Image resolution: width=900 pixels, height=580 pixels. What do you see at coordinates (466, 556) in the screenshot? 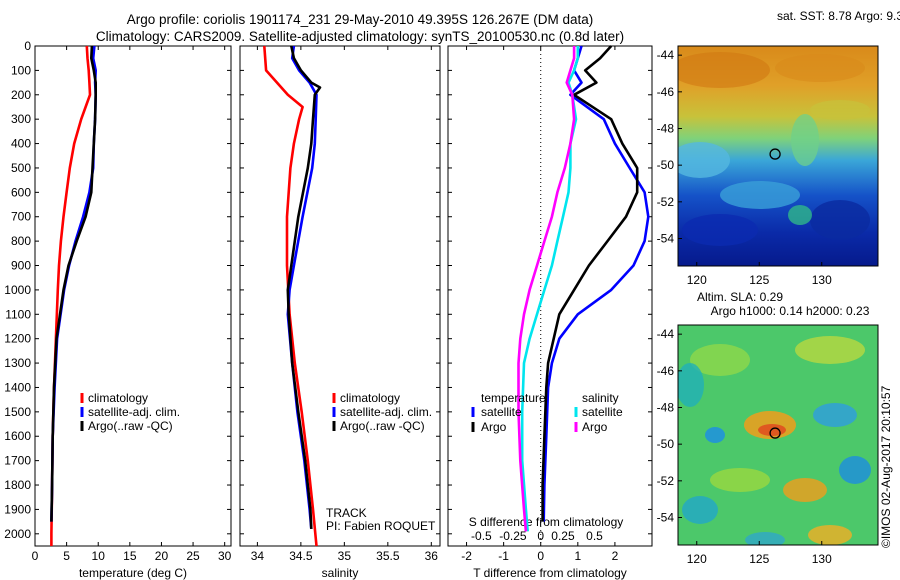
I see `x-tick-label: -2` at bounding box center [466, 556].